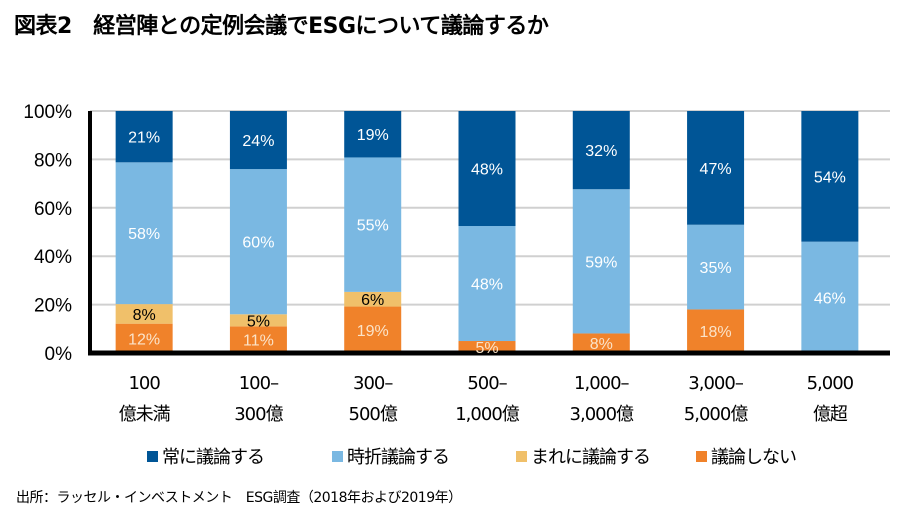  Describe the element at coordinates (53, 160) in the screenshot. I see `y-tick-label: 80%` at that location.